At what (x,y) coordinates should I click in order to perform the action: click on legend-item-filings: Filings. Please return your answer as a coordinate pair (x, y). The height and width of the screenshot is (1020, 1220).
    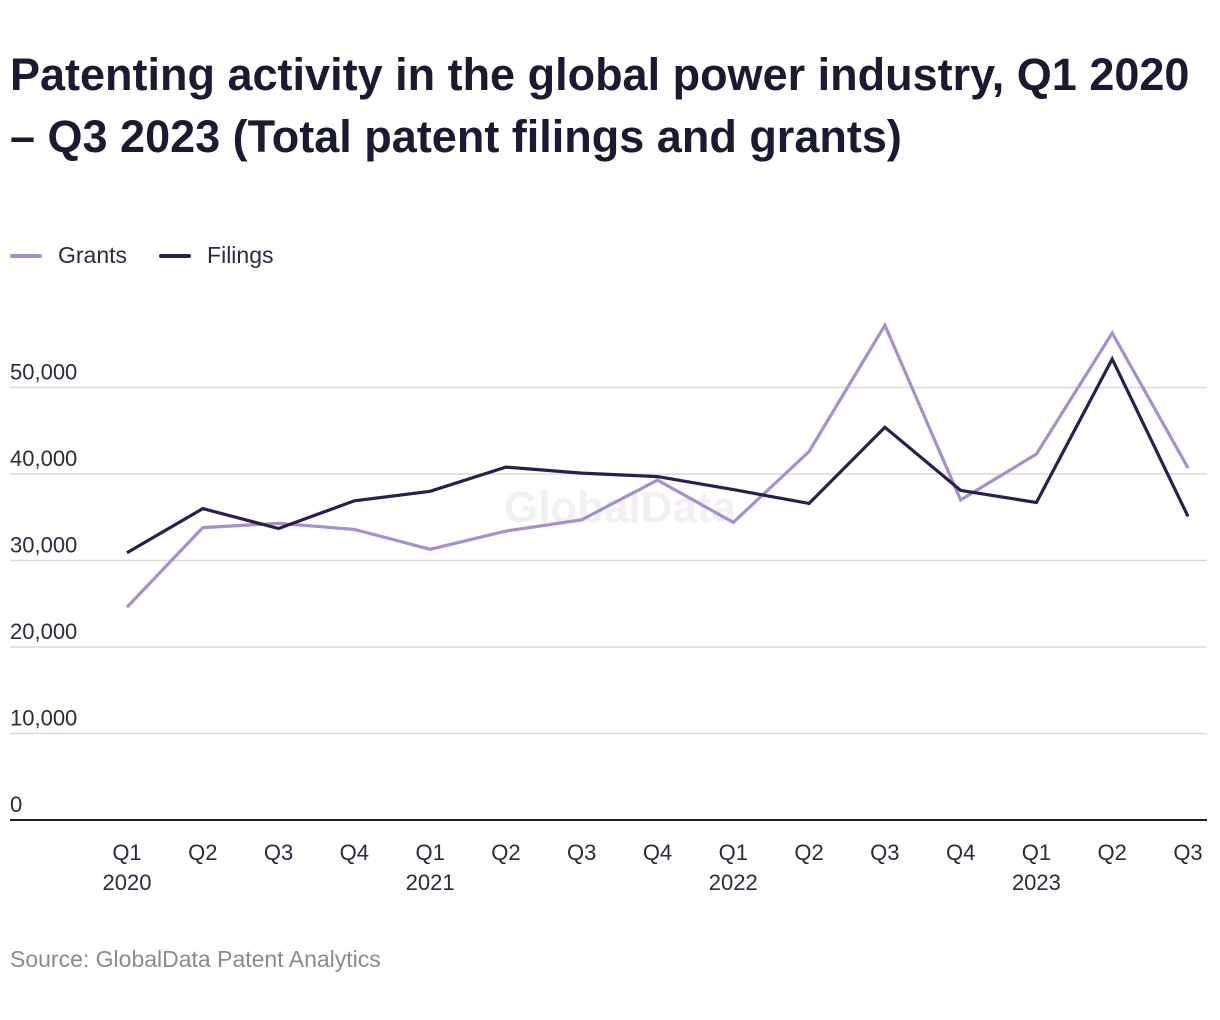
    Looking at the image, I should click on (216, 255).